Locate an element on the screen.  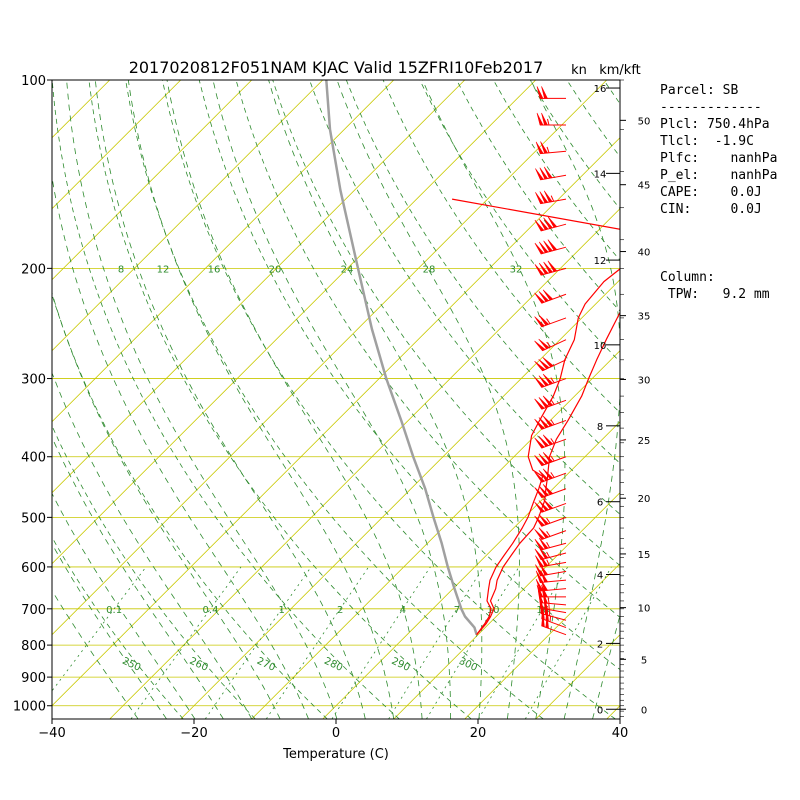
moist-adiabat-label: 8 is located at coordinates (121, 269).